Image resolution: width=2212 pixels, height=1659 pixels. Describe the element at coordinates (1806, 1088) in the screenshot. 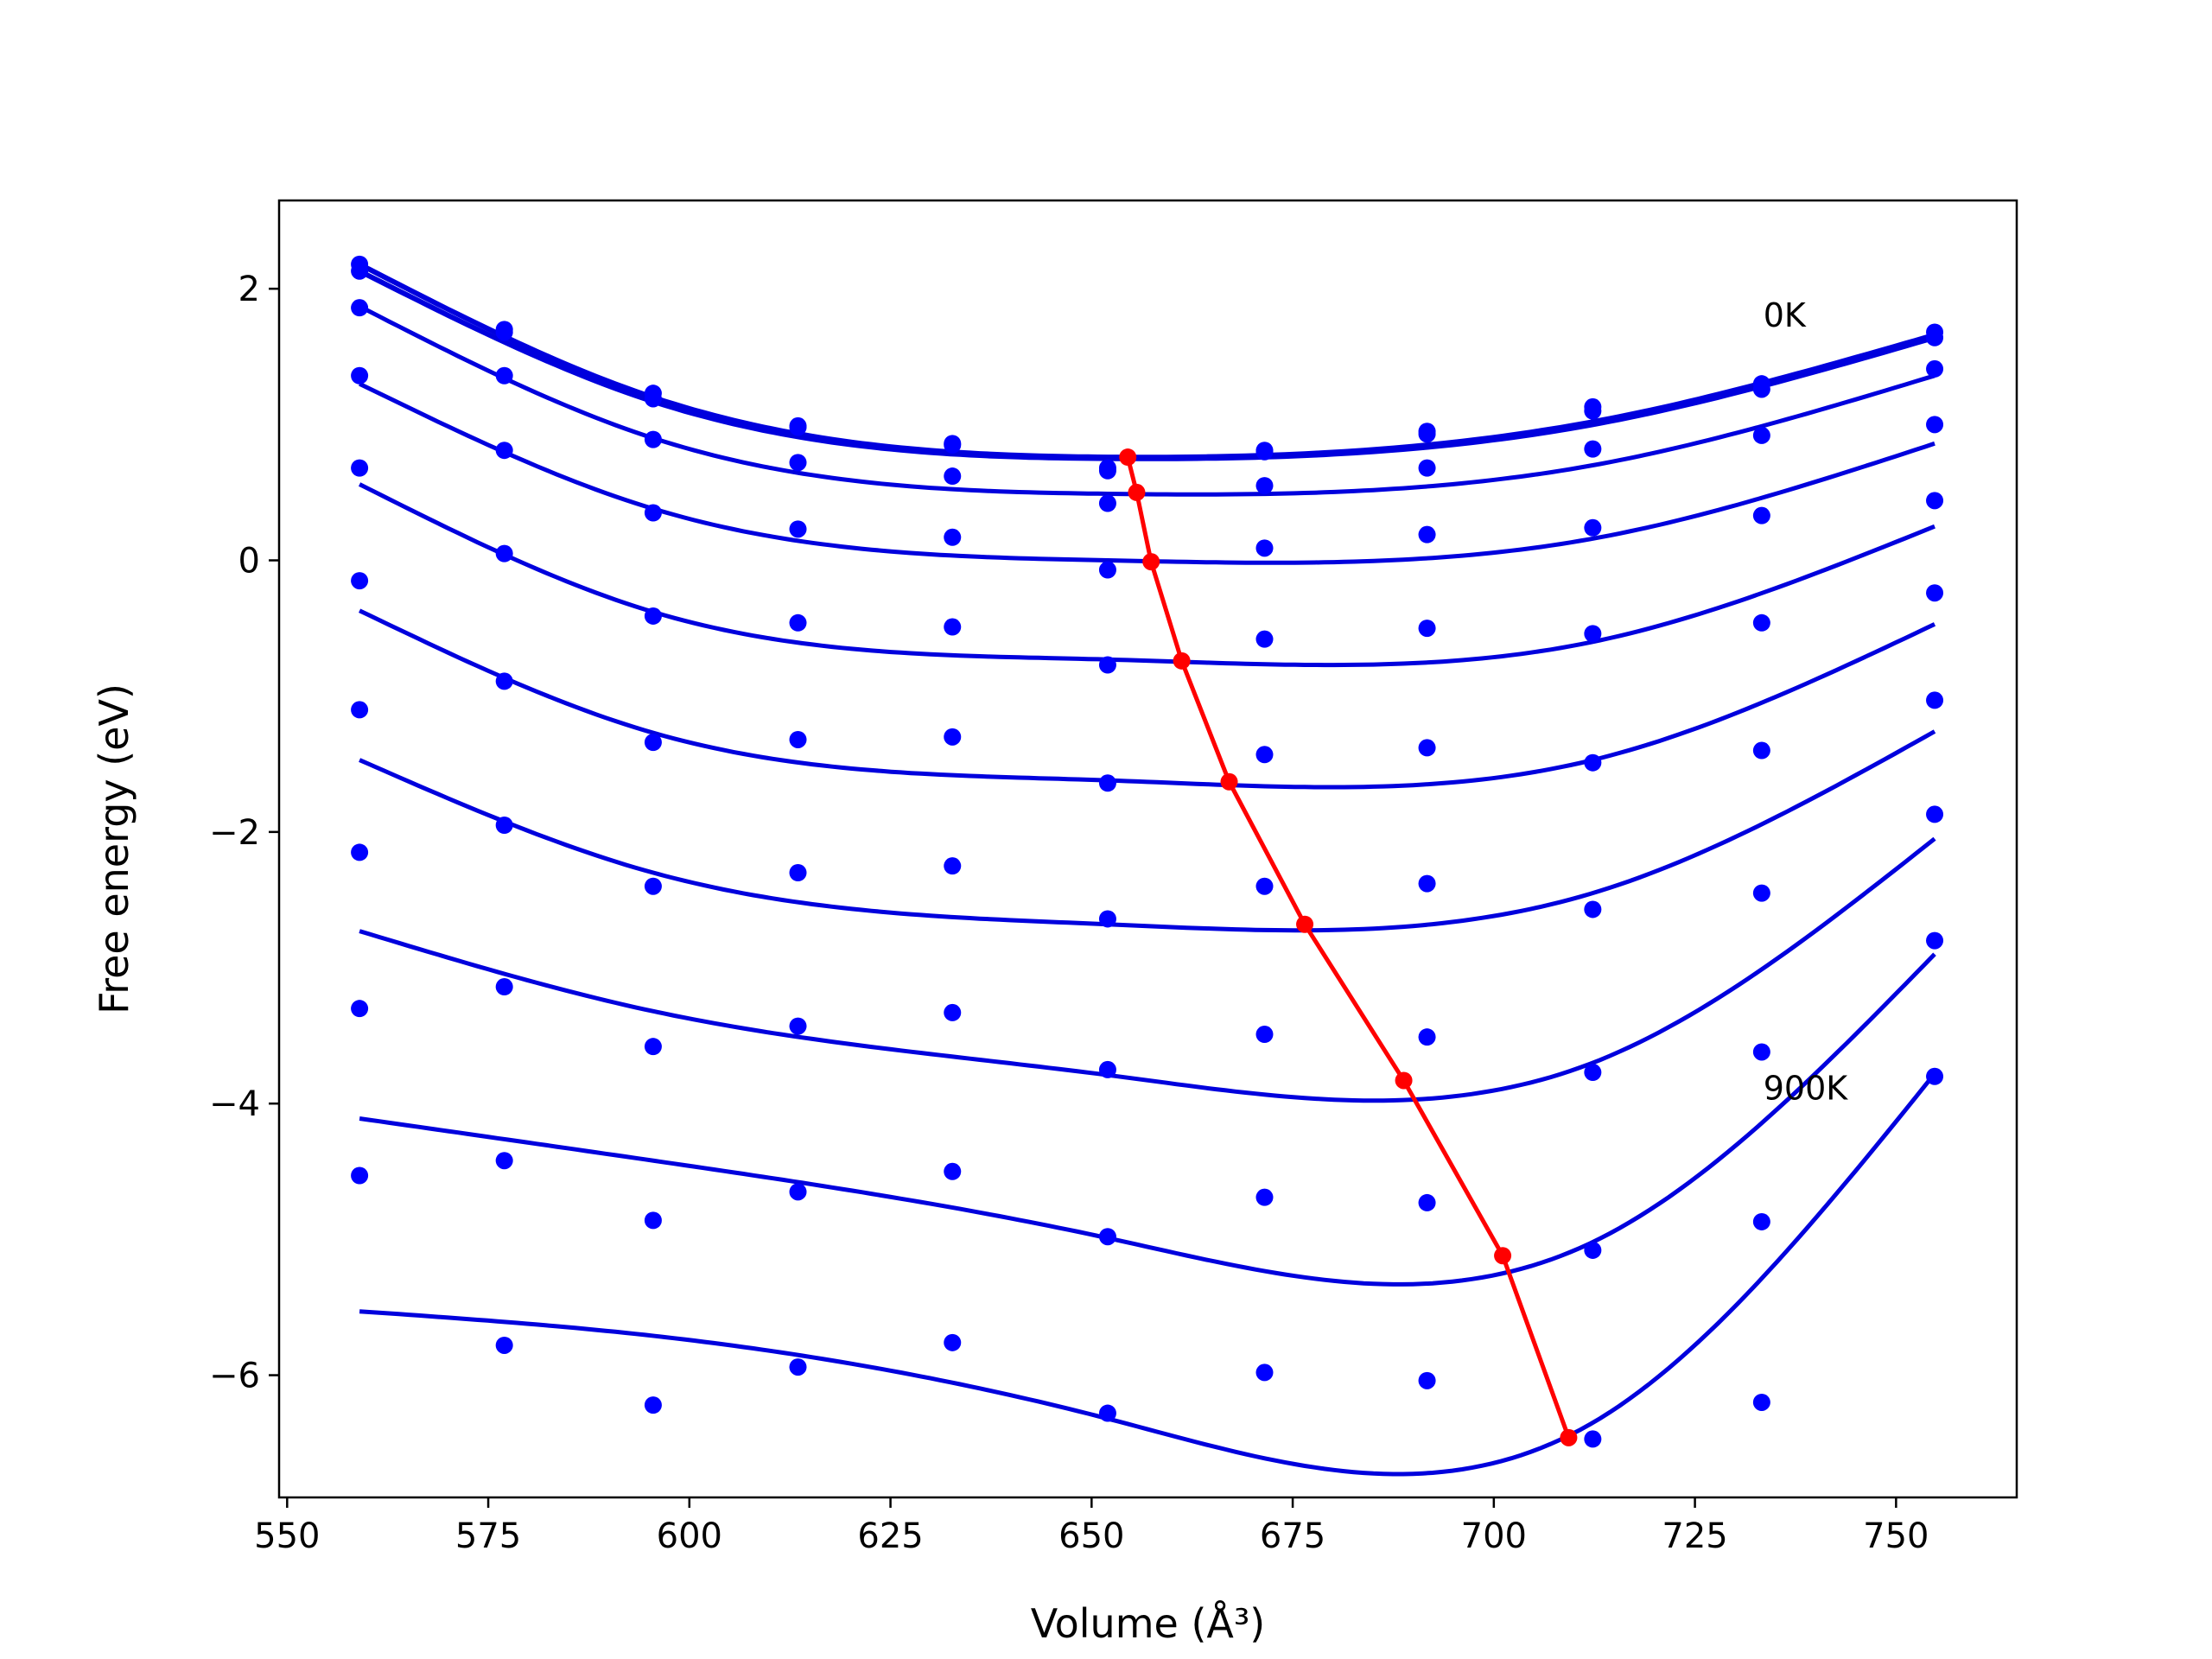

I see `annotation-label: 900K` at that location.